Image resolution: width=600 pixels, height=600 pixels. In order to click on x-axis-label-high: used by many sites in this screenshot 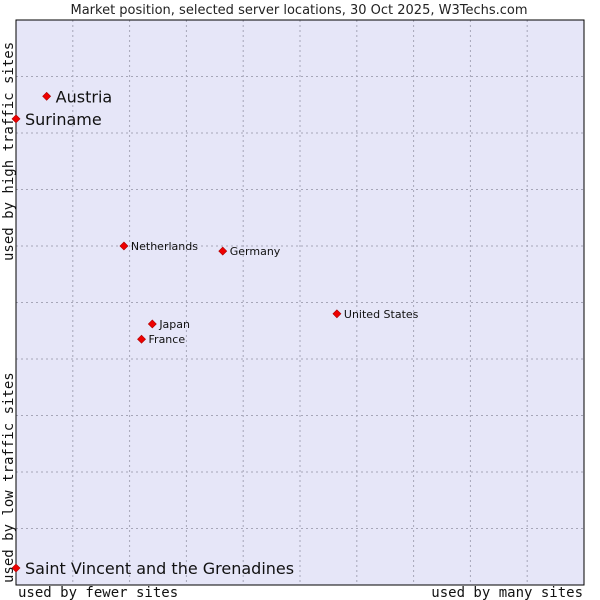, I will do `click(507, 592)`.